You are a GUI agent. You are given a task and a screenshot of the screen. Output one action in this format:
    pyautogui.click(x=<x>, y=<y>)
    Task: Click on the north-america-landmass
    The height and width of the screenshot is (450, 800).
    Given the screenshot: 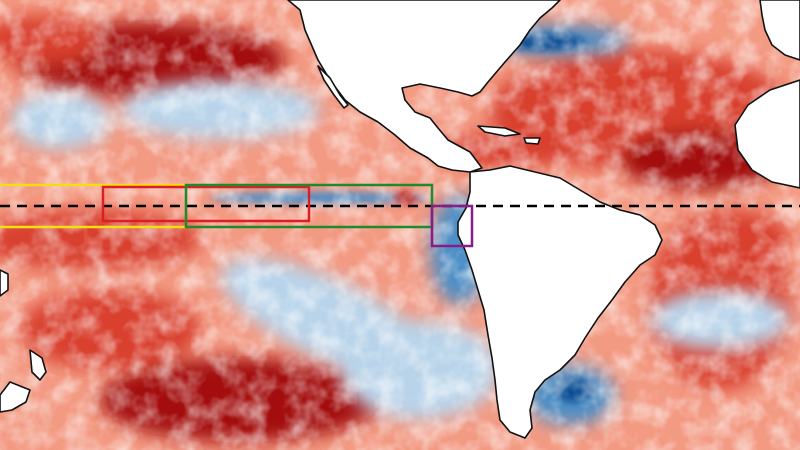 What is the action you would take?
    pyautogui.click(x=424, y=86)
    